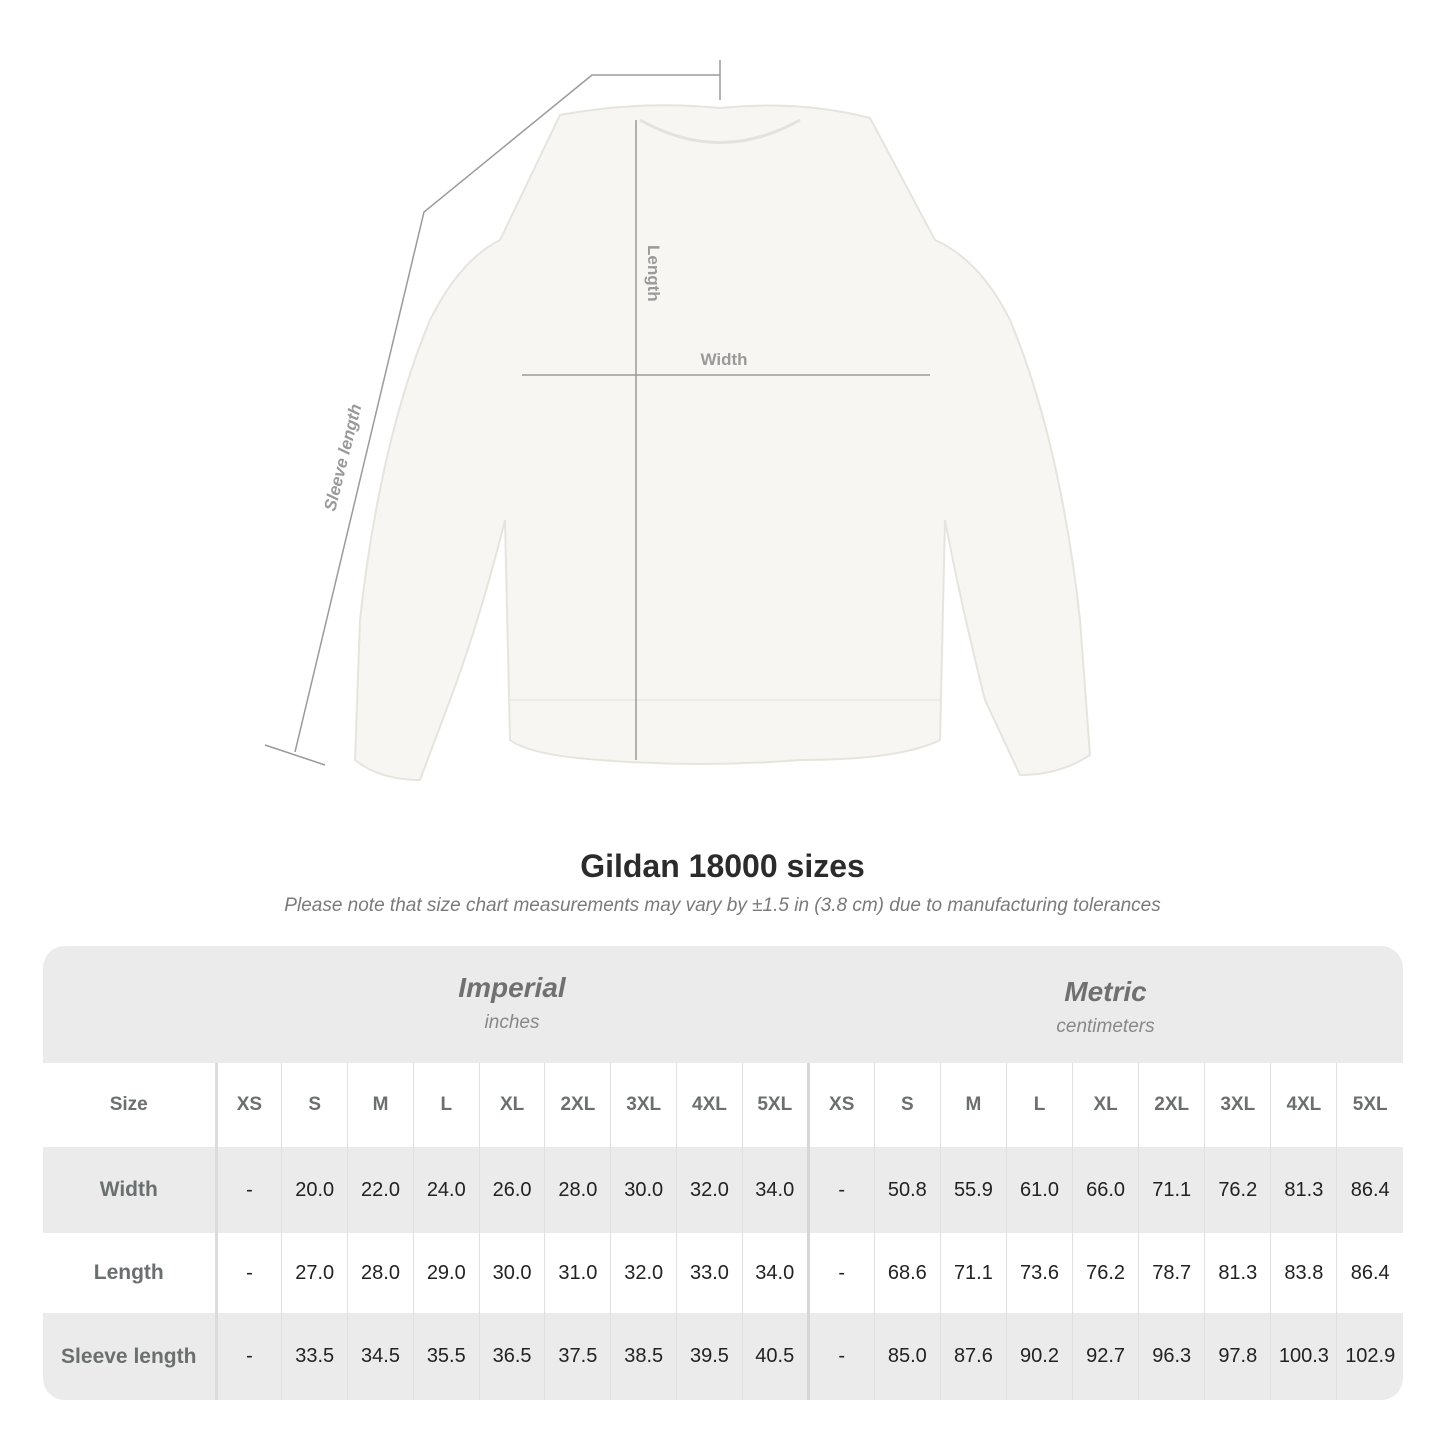 Image resolution: width=1445 pixels, height=1445 pixels. What do you see at coordinates (1171, 1105) in the screenshot?
I see `size-header-metric: 2XL` at bounding box center [1171, 1105].